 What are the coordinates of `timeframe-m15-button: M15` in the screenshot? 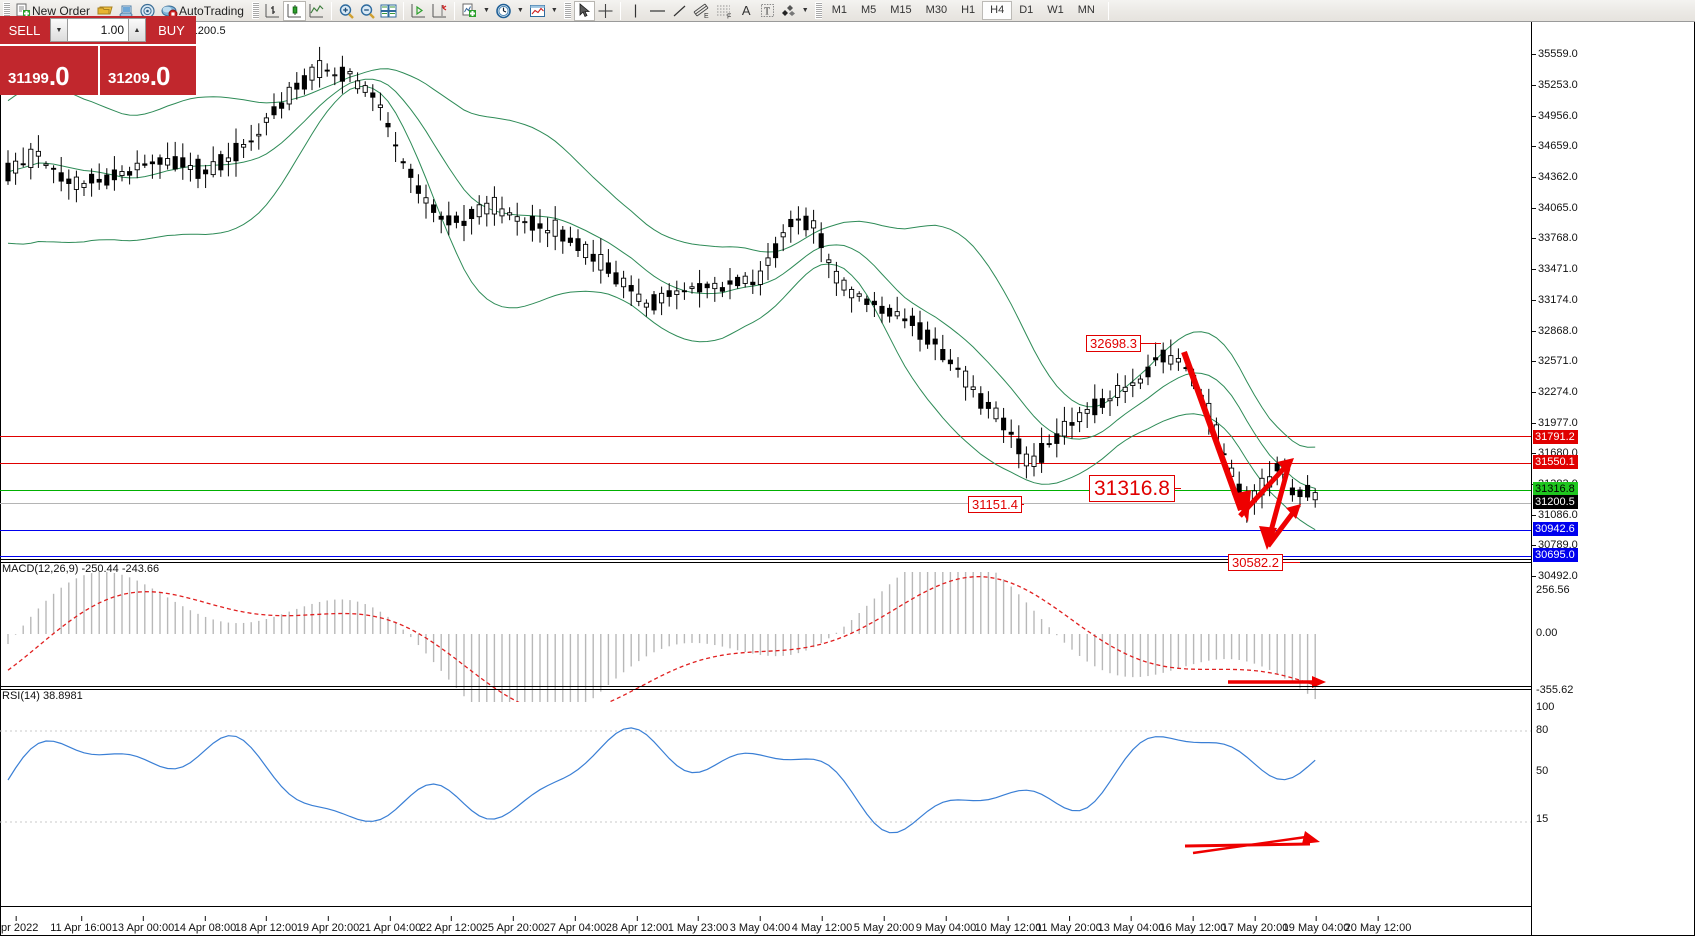 It's located at (901, 10).